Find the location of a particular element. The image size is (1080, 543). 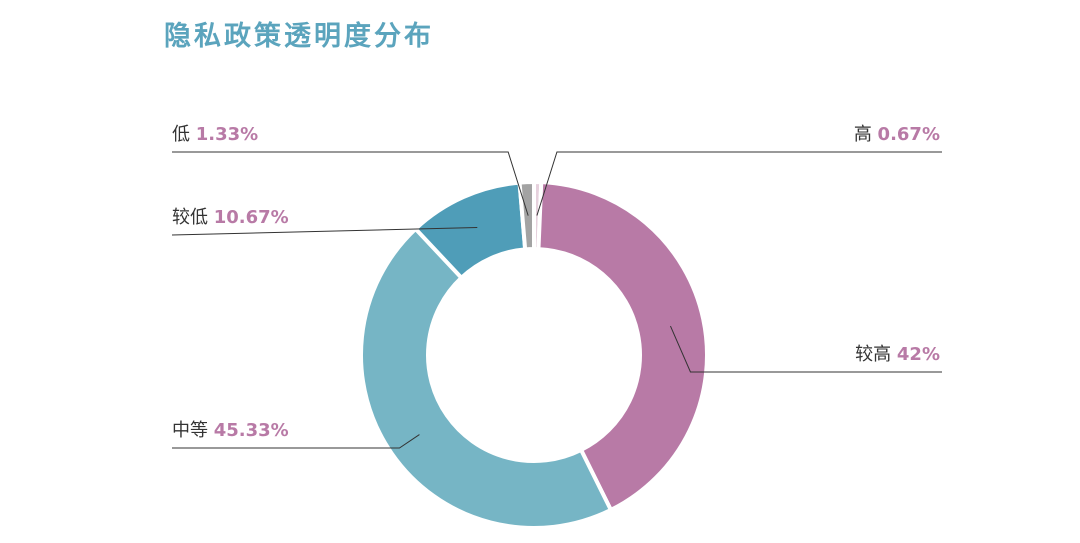

slice-name-2: 较高 is located at coordinates (876, 354).